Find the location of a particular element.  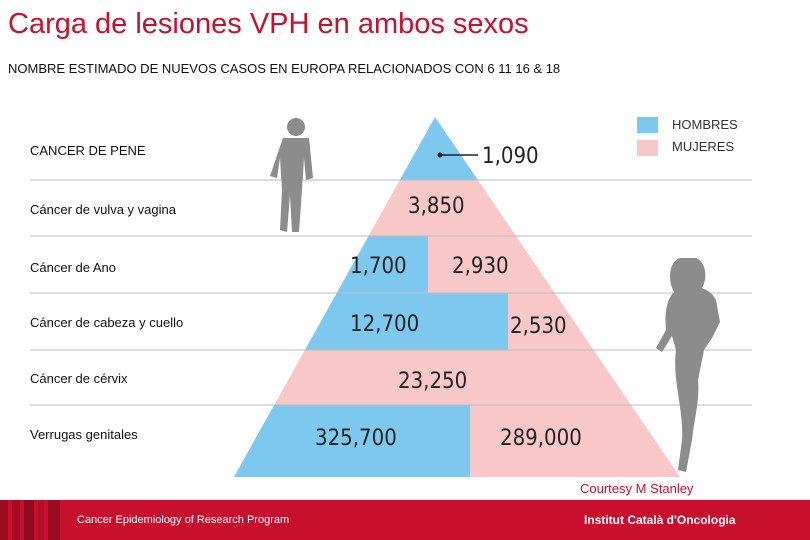

category-label-pene: CANCER DE PENE is located at coordinates (88, 150).